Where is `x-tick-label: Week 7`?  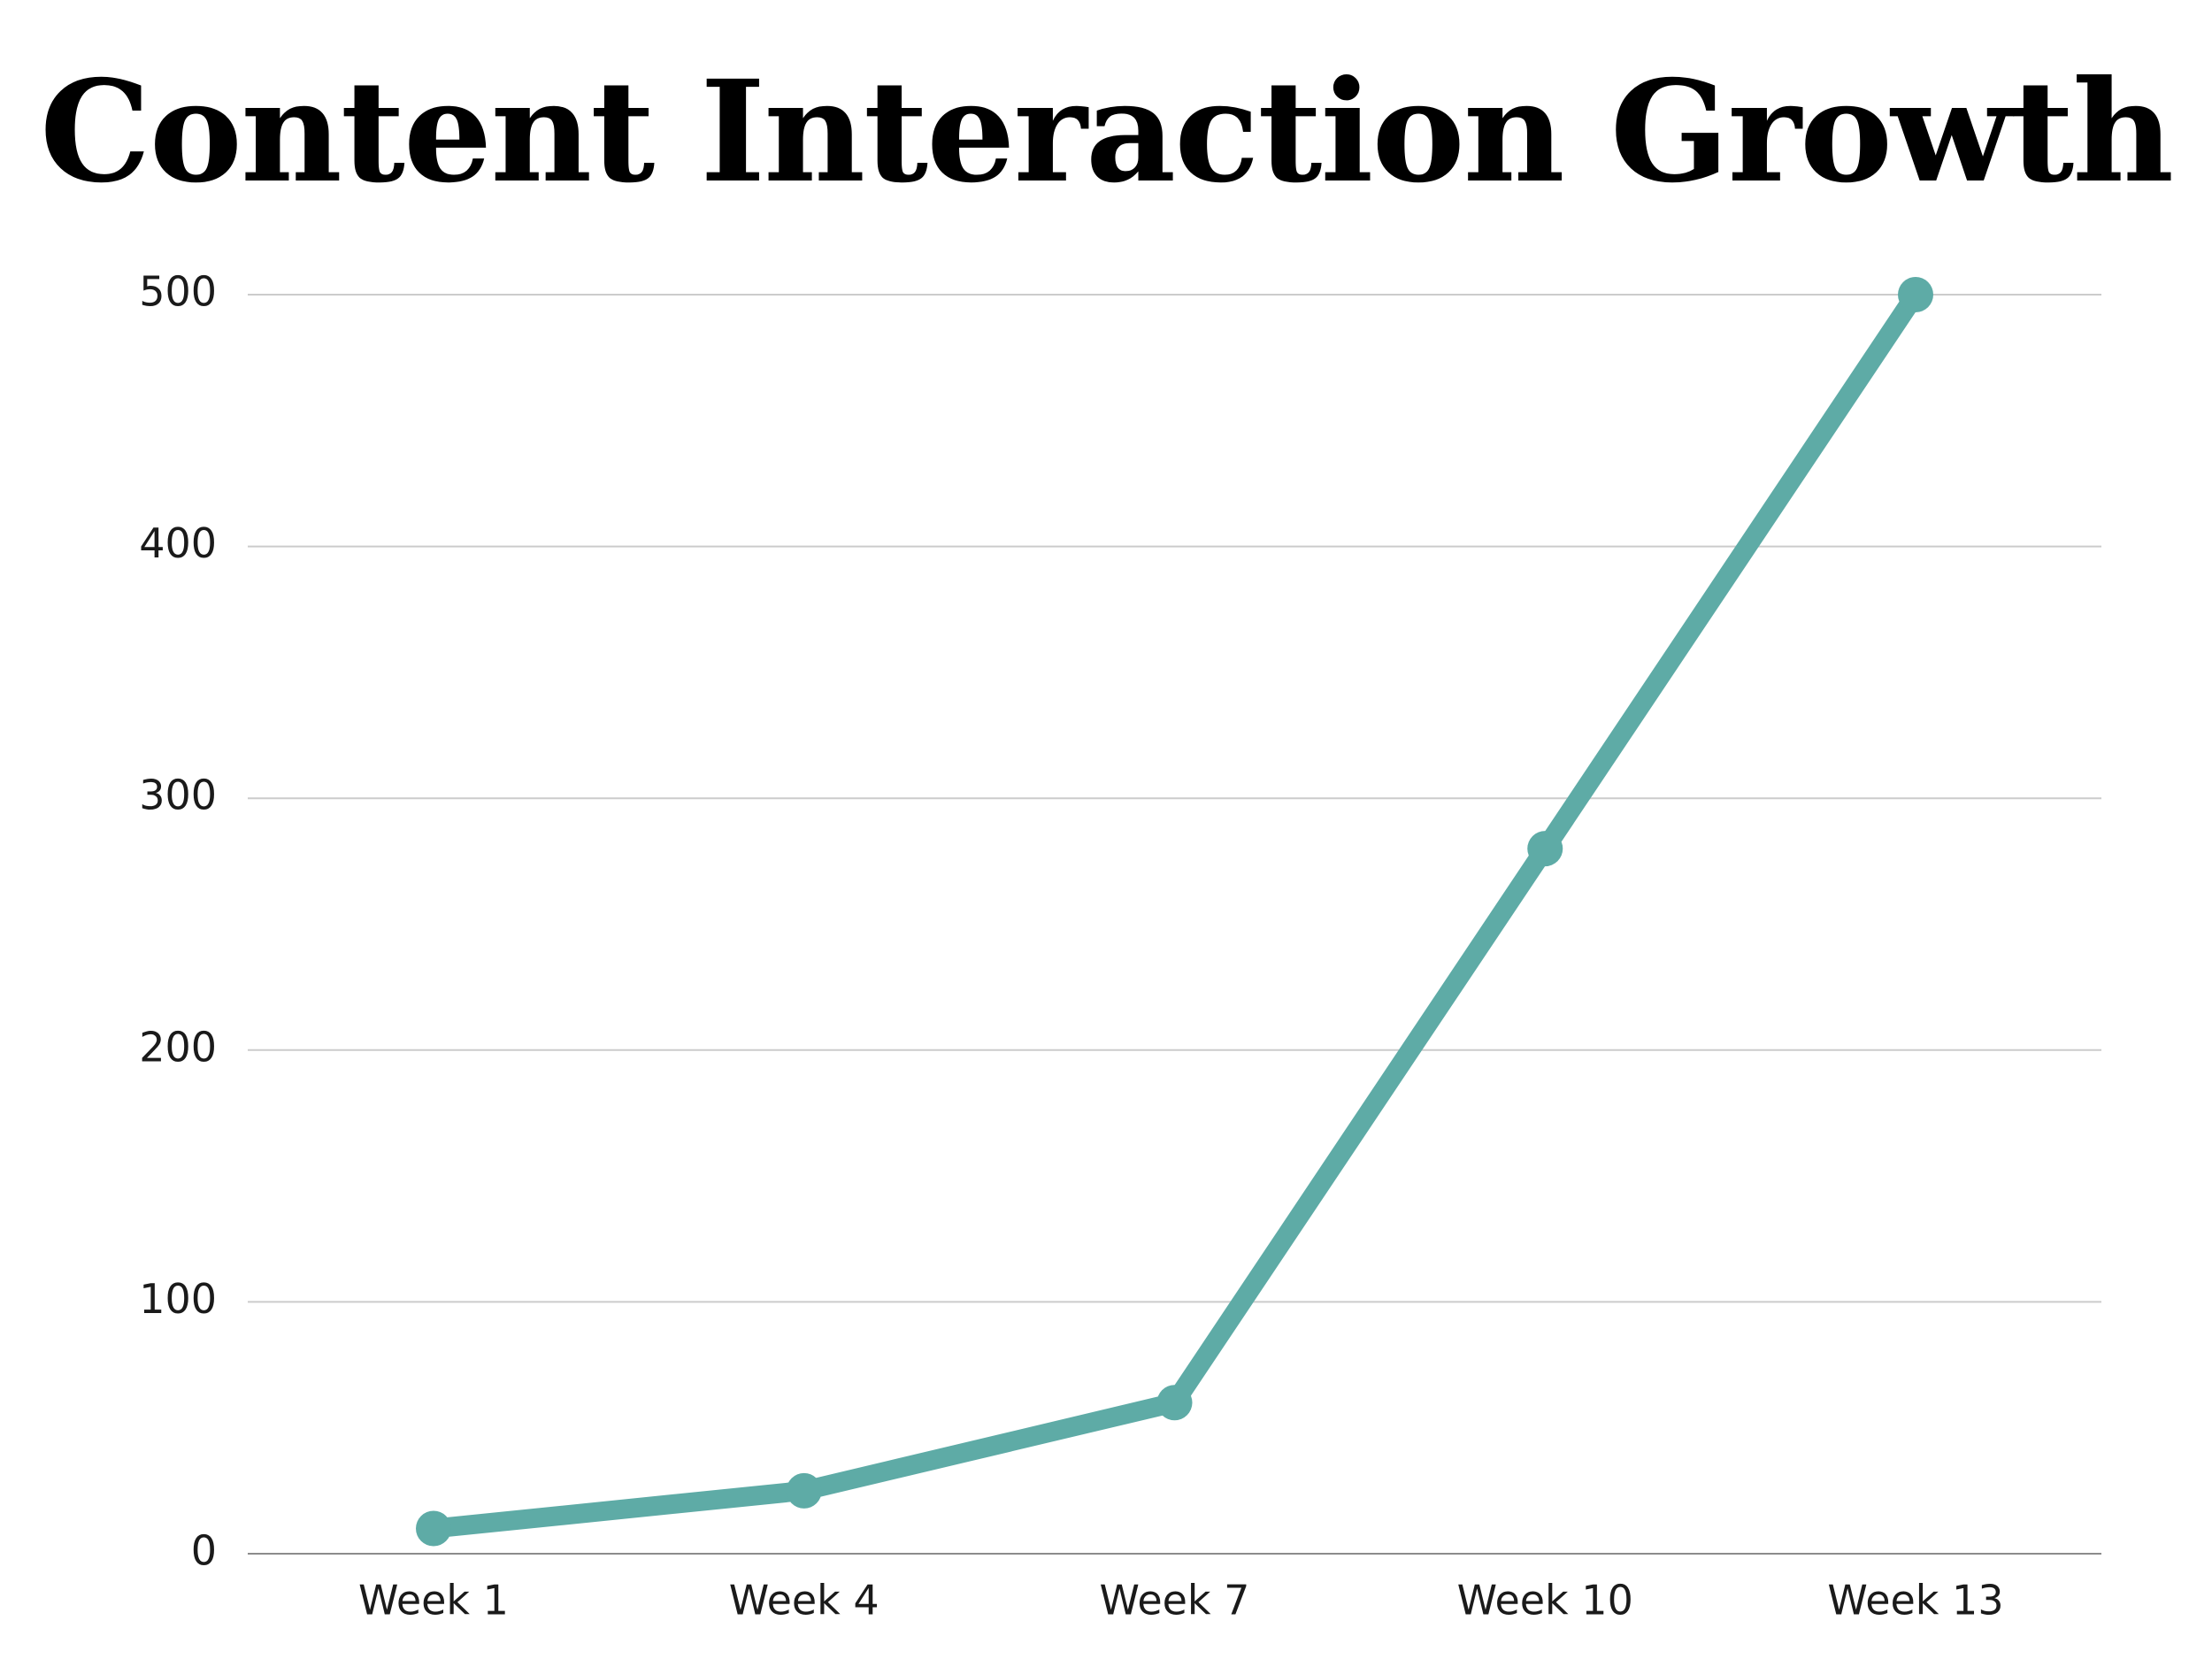
x-tick-label: Week 7 is located at coordinates (1175, 1601).